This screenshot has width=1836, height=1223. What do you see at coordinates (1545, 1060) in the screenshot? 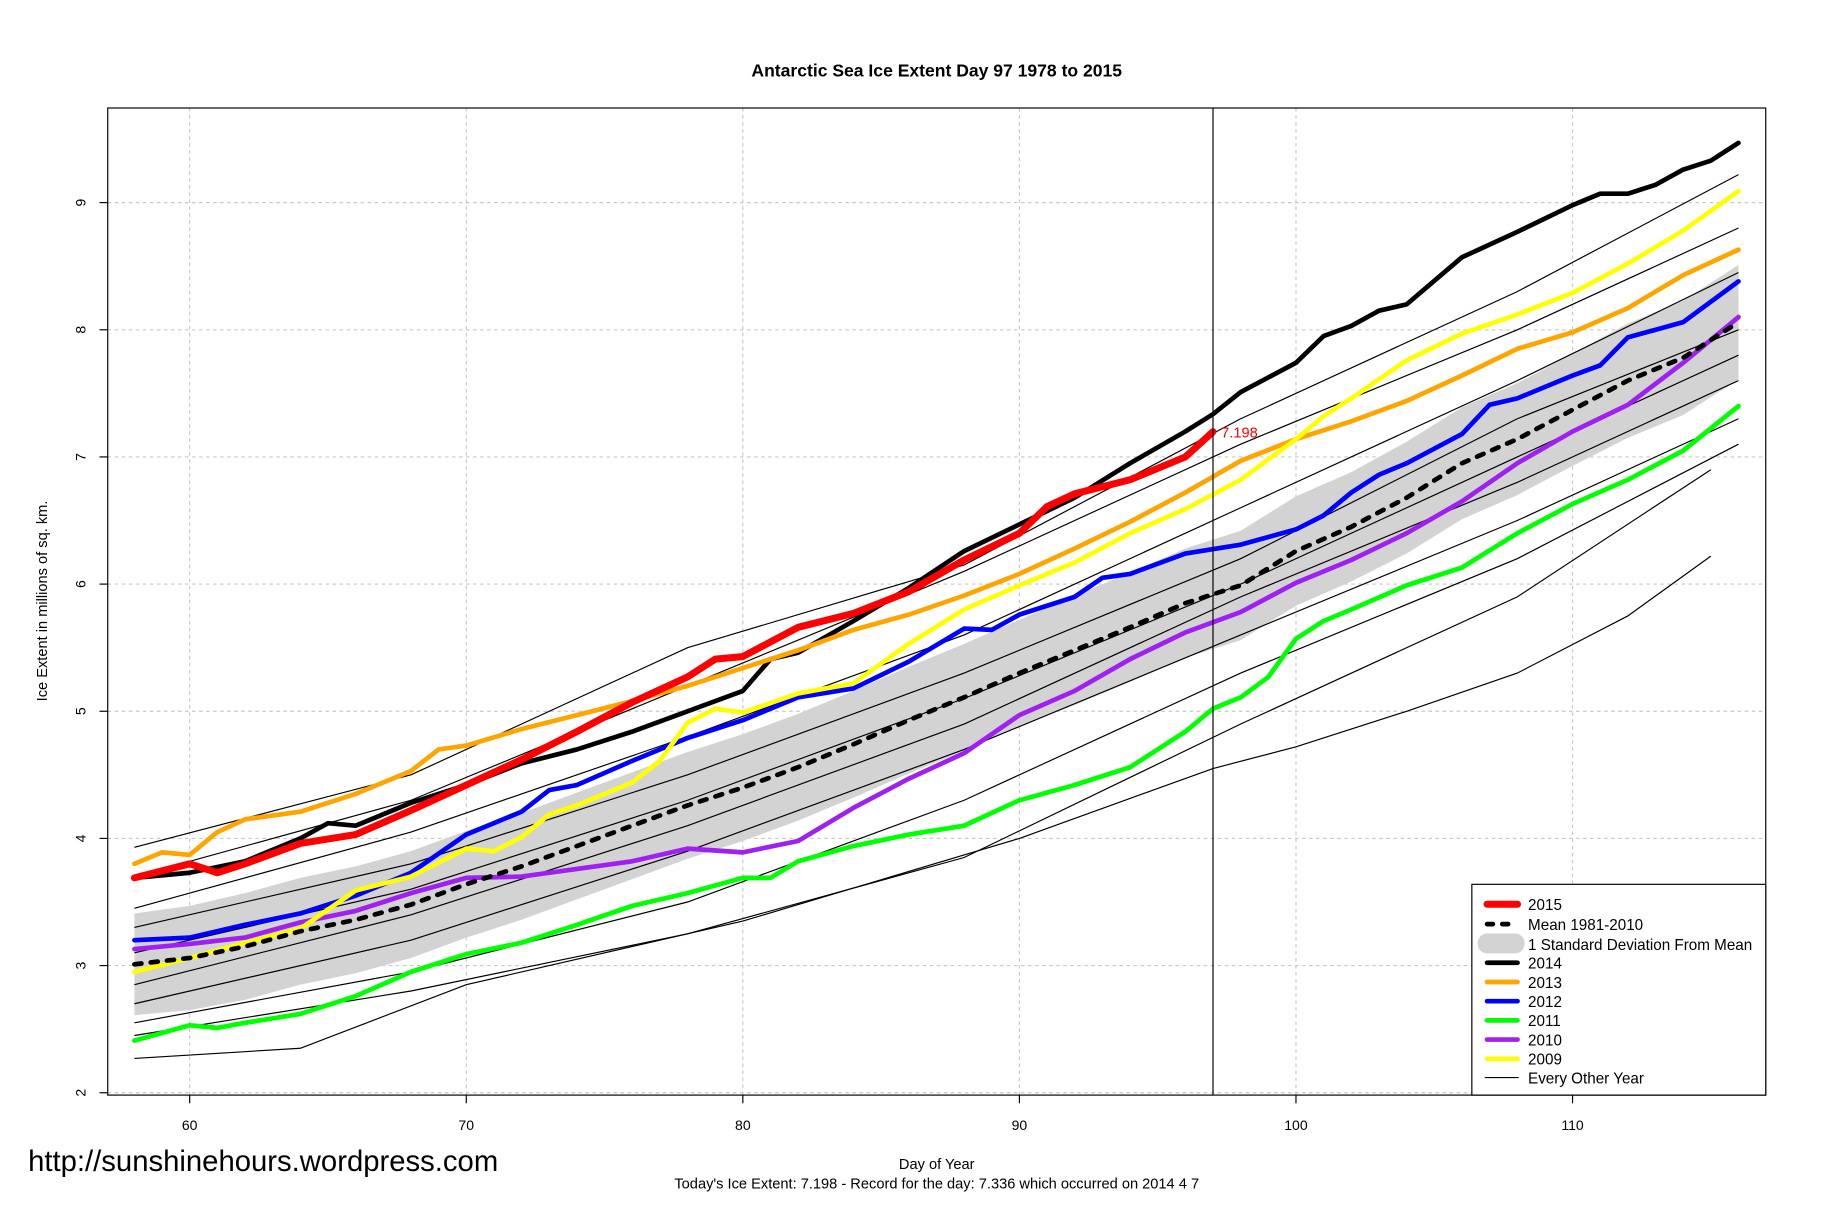
I see `legend-label-2009: 2009` at bounding box center [1545, 1060].